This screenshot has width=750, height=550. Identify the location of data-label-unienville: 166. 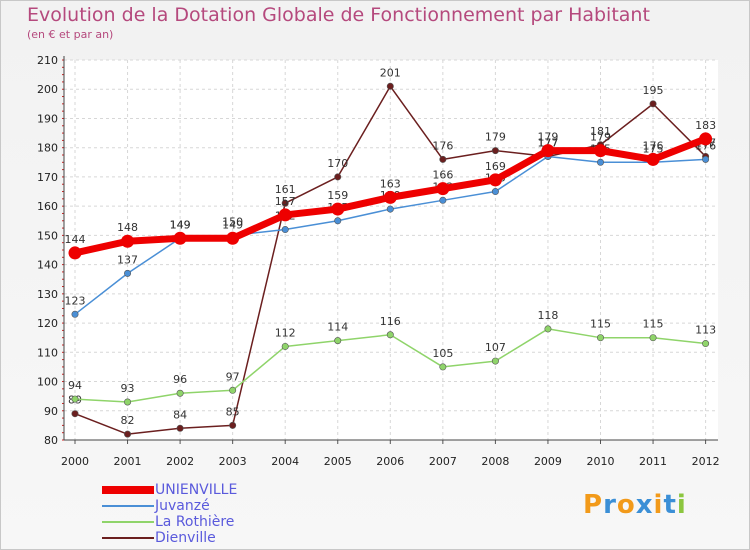
(442, 175).